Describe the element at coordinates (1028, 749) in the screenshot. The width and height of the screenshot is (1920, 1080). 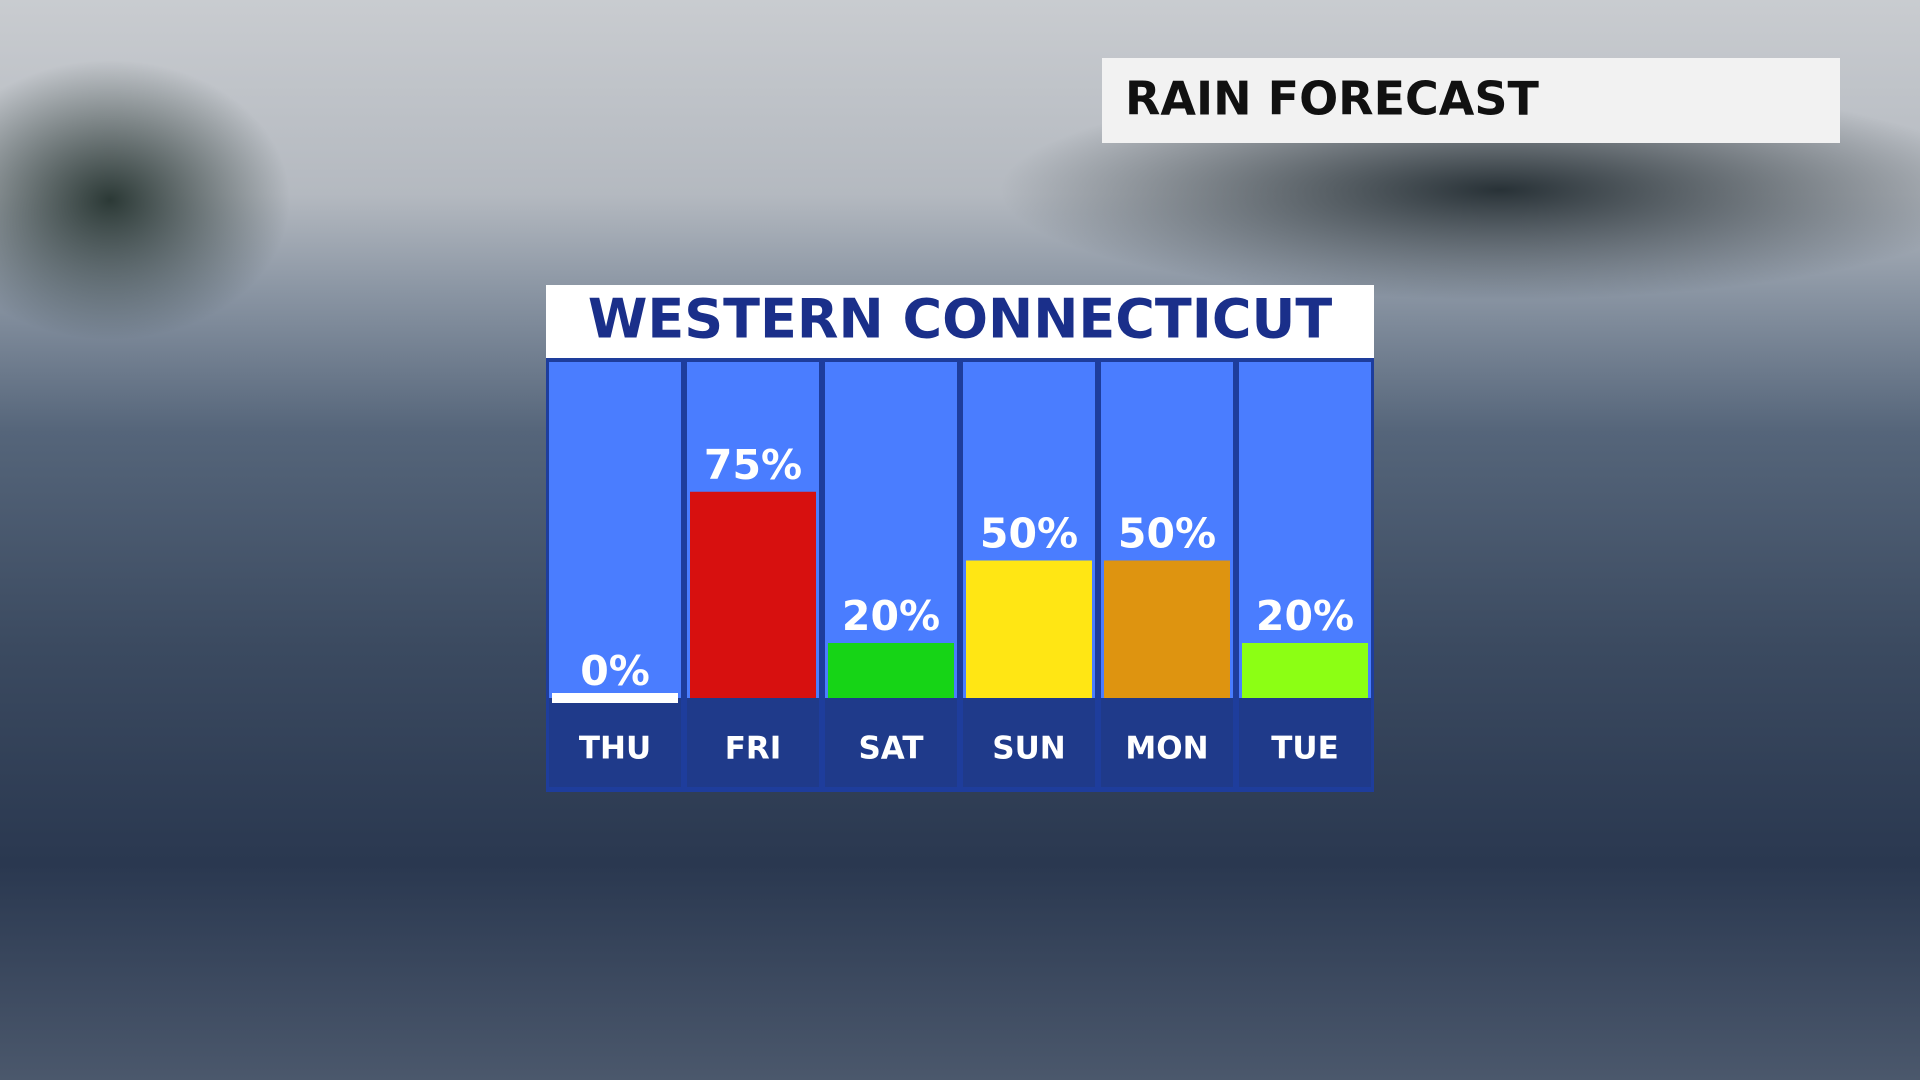
I see `x-tick-label: SUN` at that location.